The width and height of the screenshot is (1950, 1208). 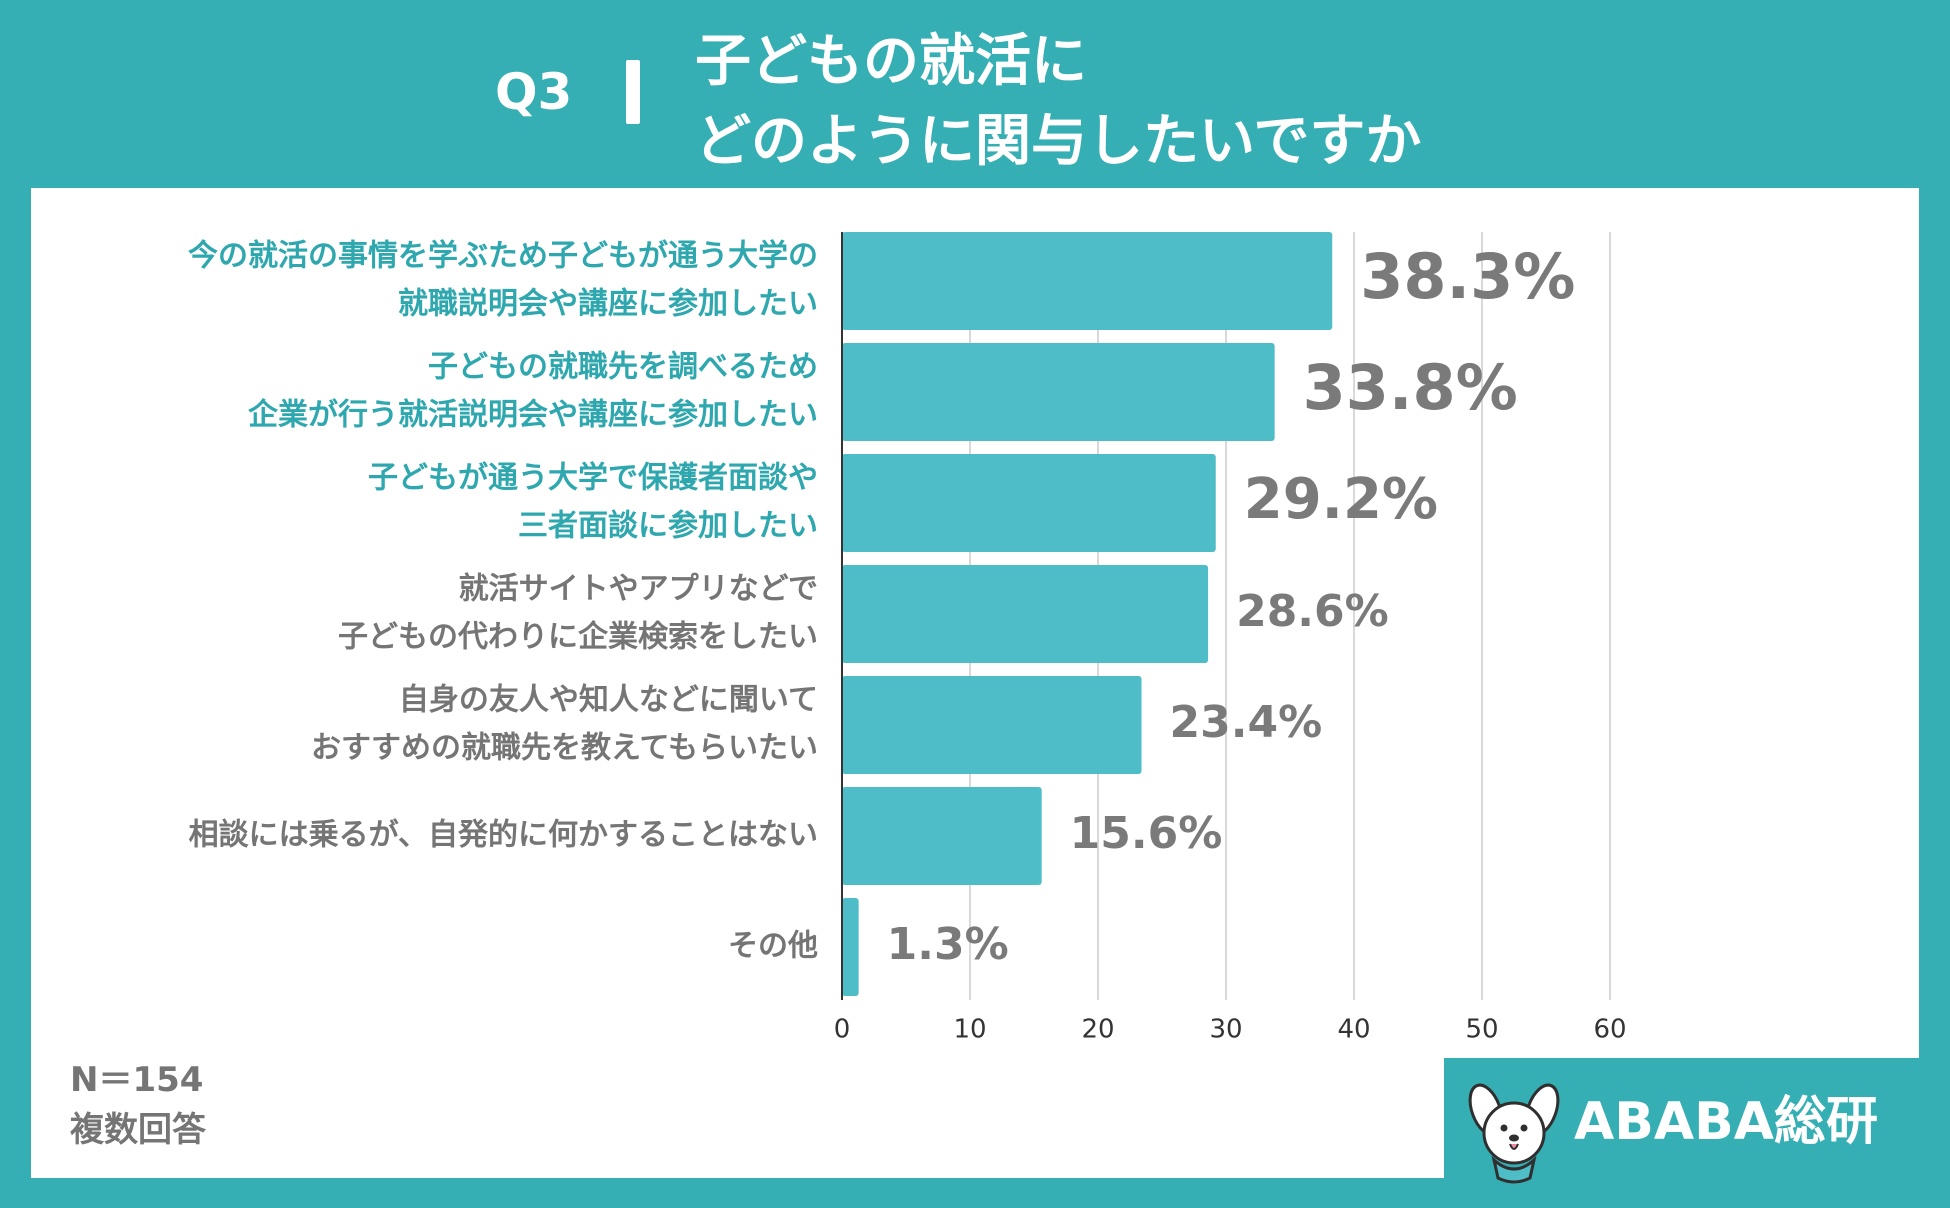 What do you see at coordinates (948, 944) in the screenshot?
I see `value-label-7: 1.3%` at bounding box center [948, 944].